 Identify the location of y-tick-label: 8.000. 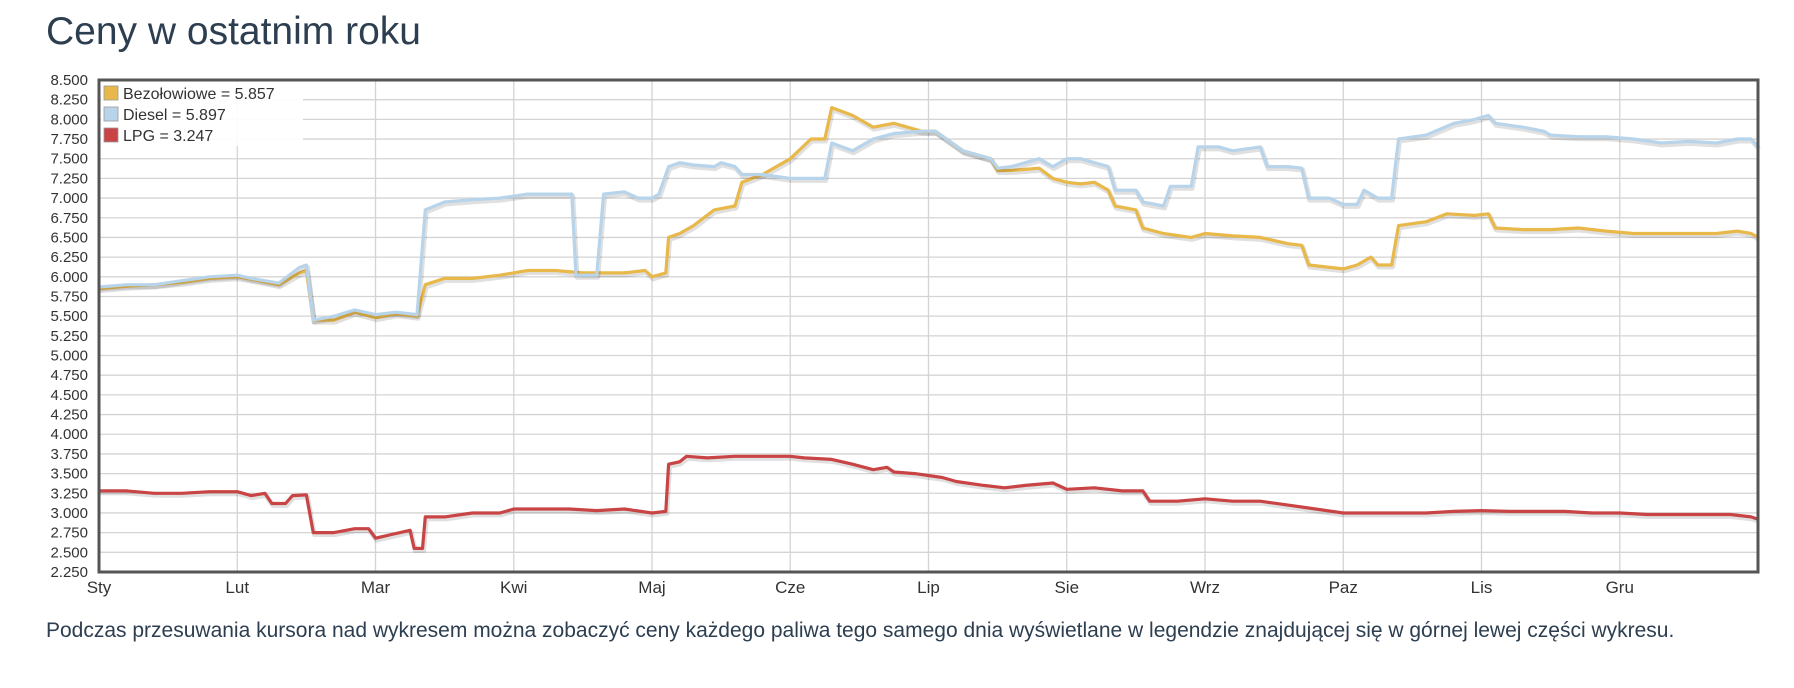
(69, 119).